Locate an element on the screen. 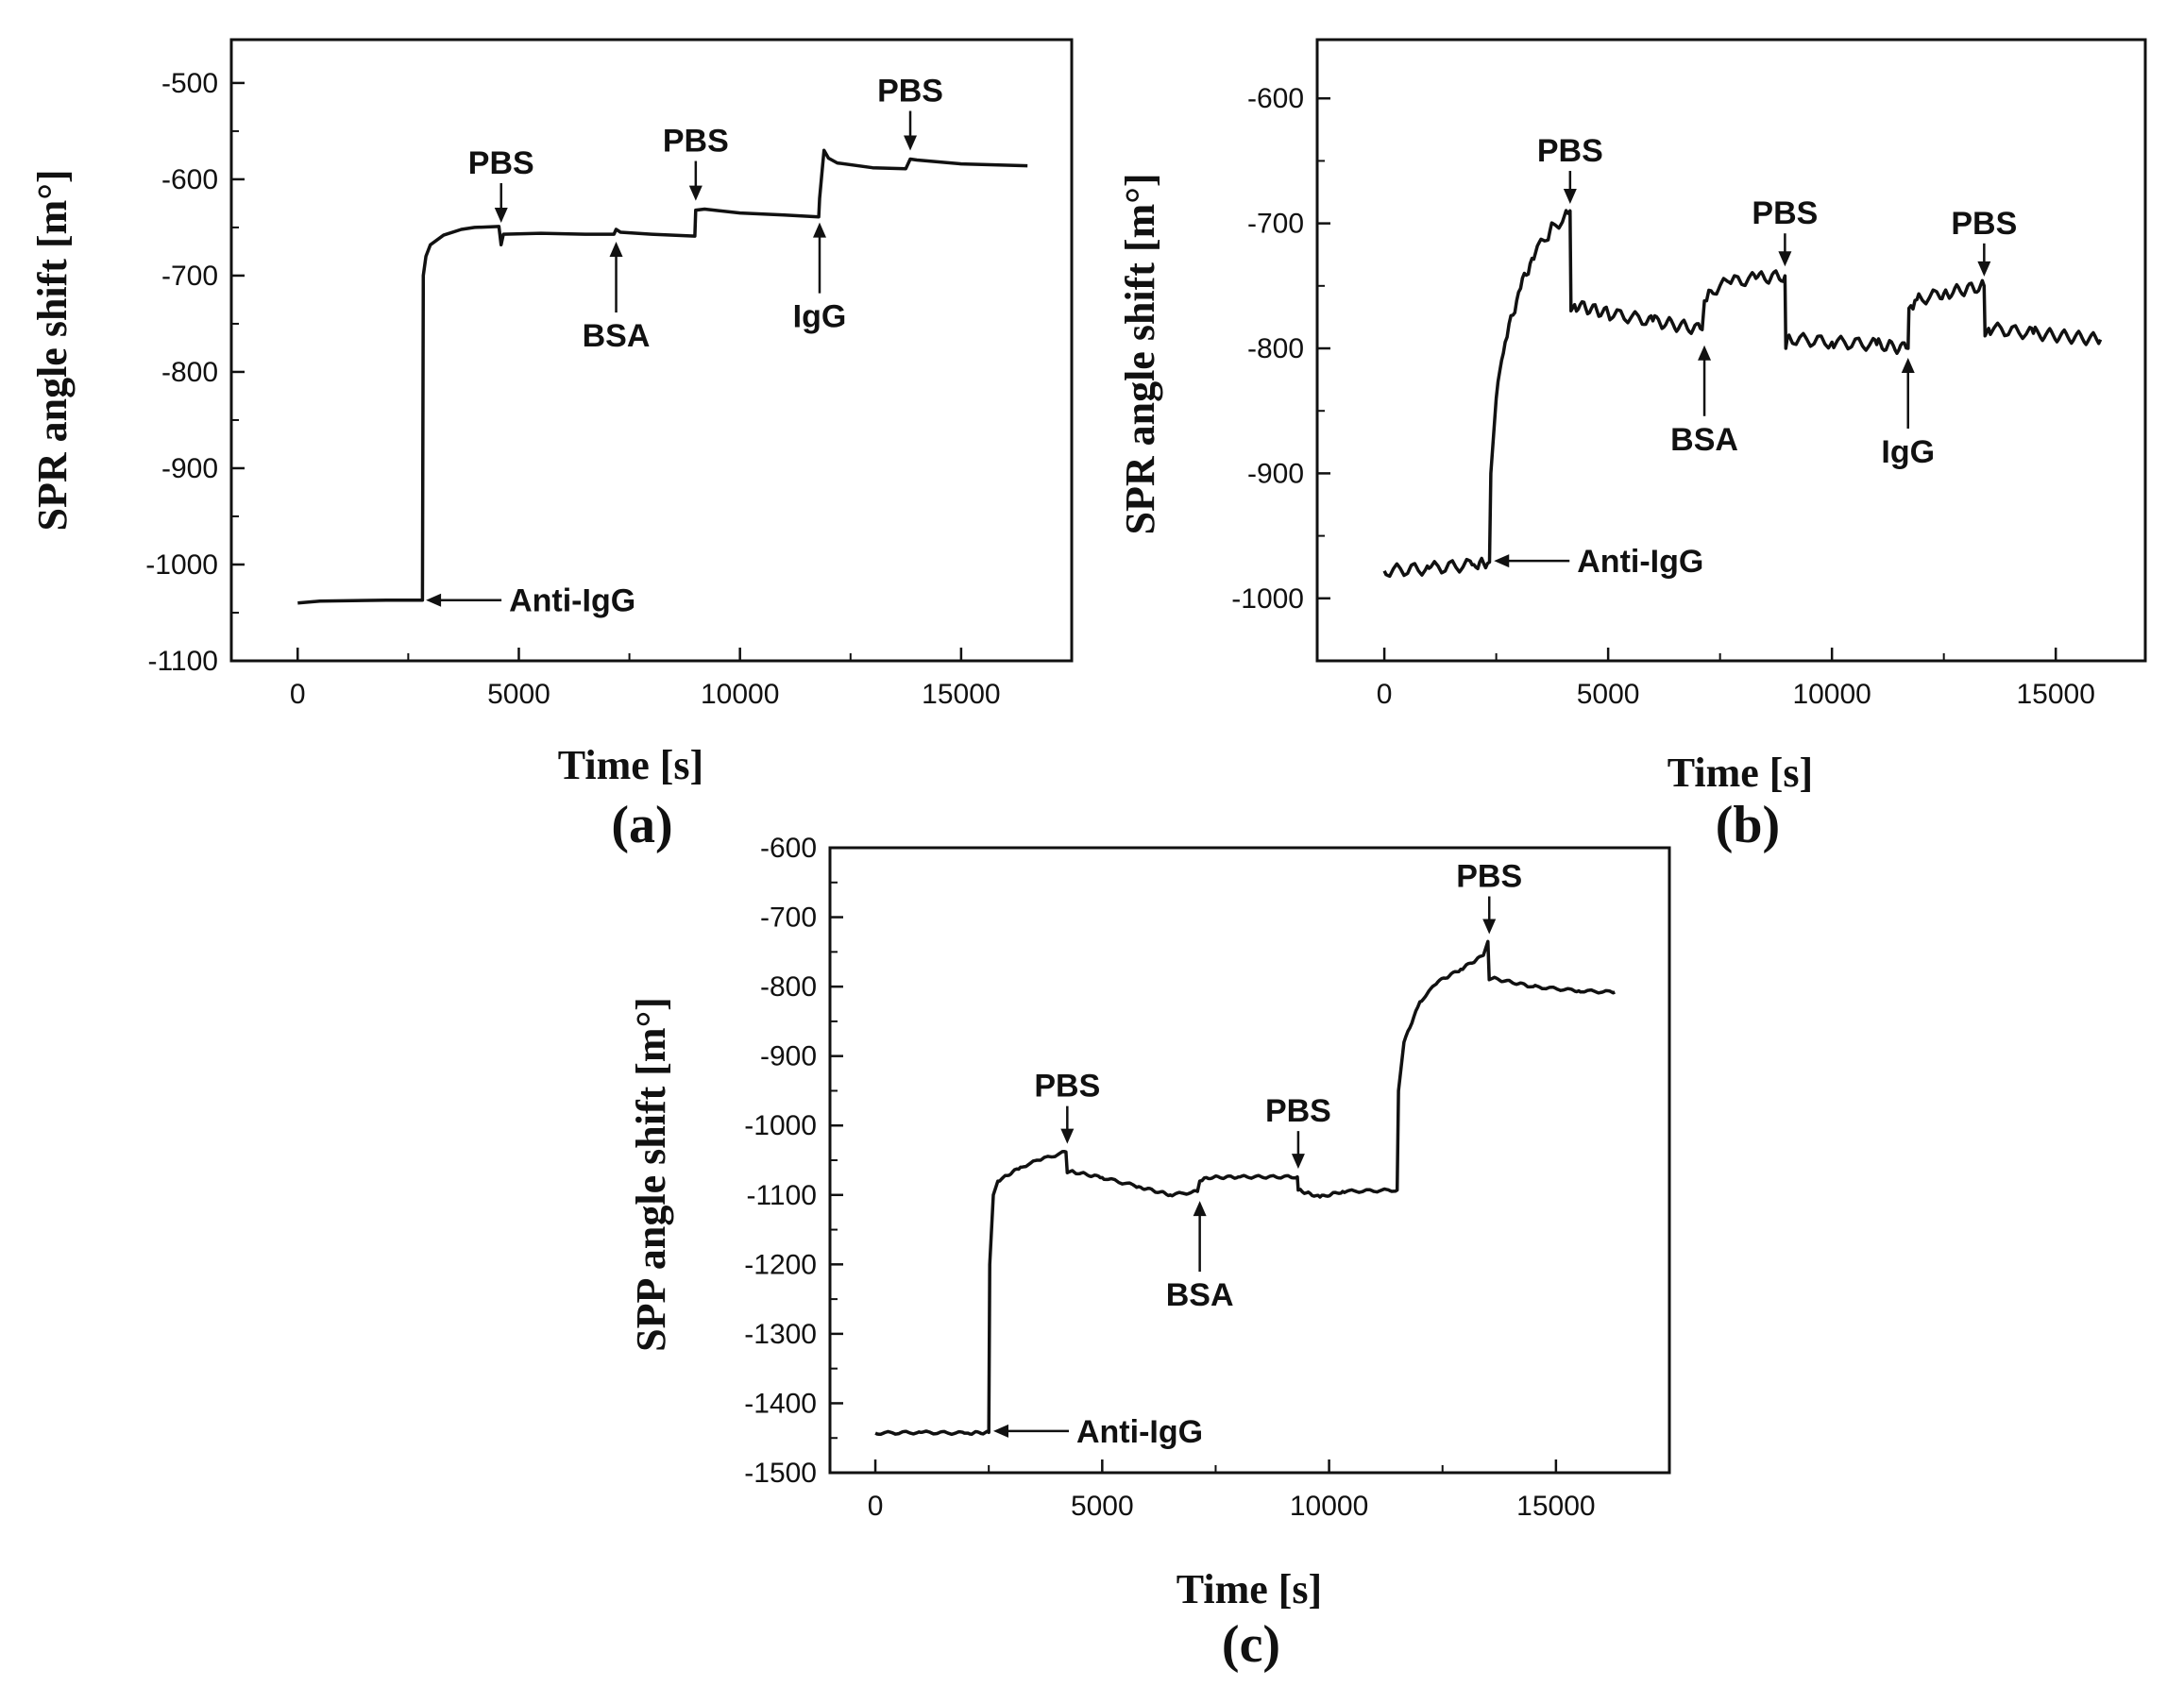  y-tick-label: -1500 is located at coordinates (780, 1473).